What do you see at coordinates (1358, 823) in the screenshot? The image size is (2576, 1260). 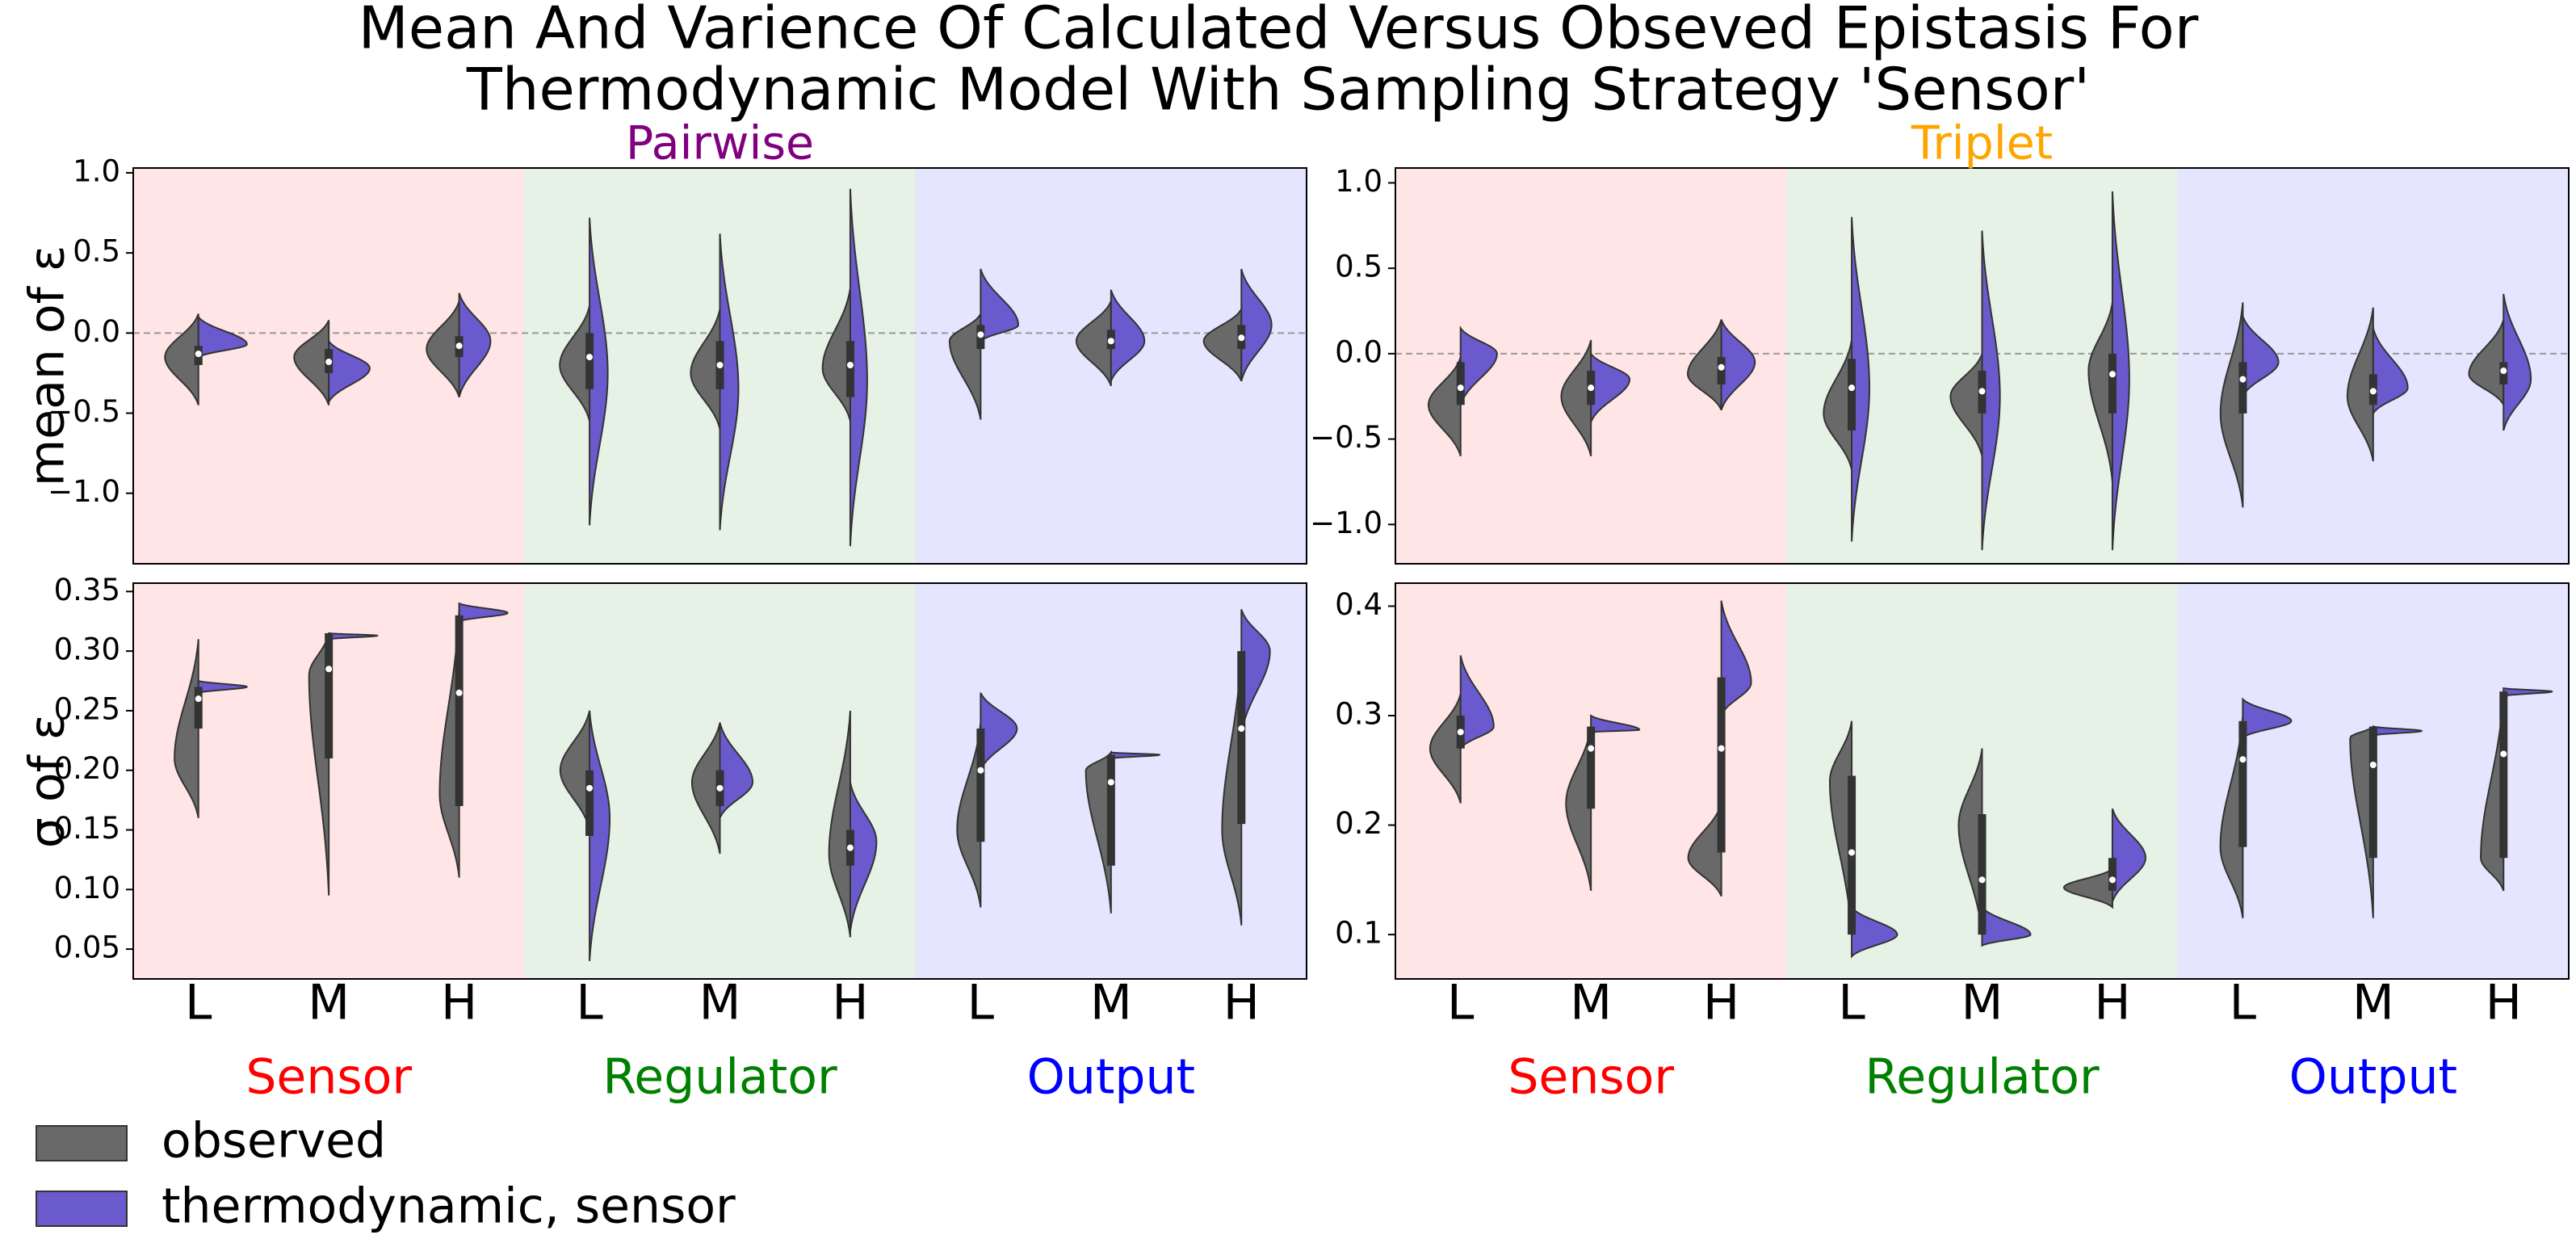 I see `y-tick-label: 0.2` at bounding box center [1358, 823].